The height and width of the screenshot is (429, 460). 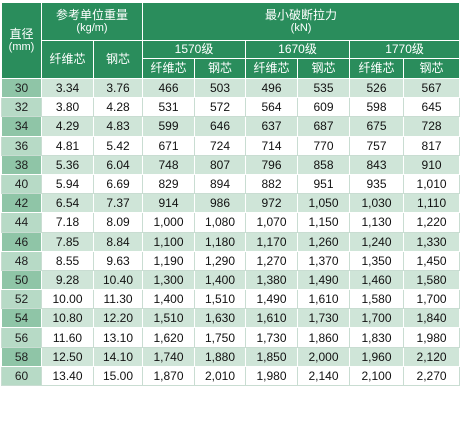 What do you see at coordinates (21, 222) in the screenshot?
I see `diameter-cell: 44` at bounding box center [21, 222].